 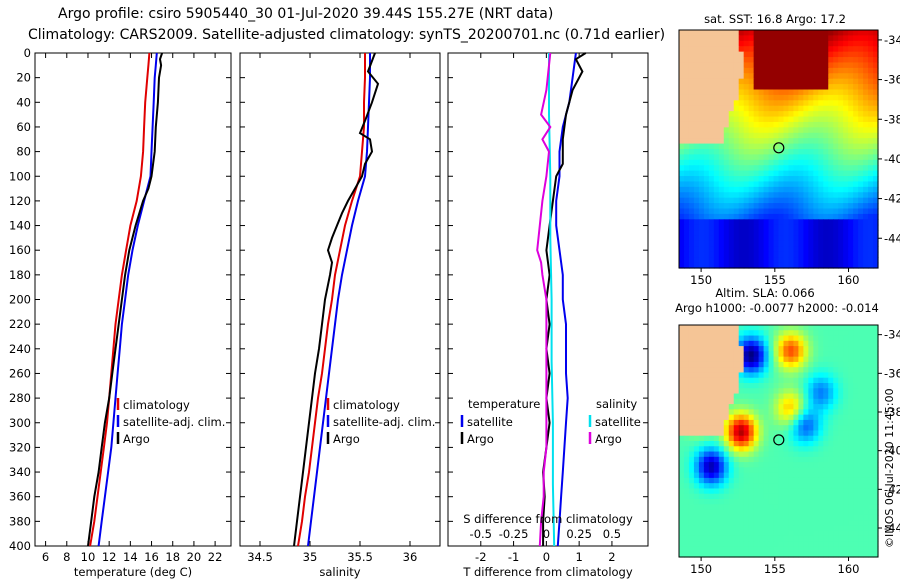 I want to click on legend-satellite-adj-label: satellite-adj. clim., so click(x=384, y=422).